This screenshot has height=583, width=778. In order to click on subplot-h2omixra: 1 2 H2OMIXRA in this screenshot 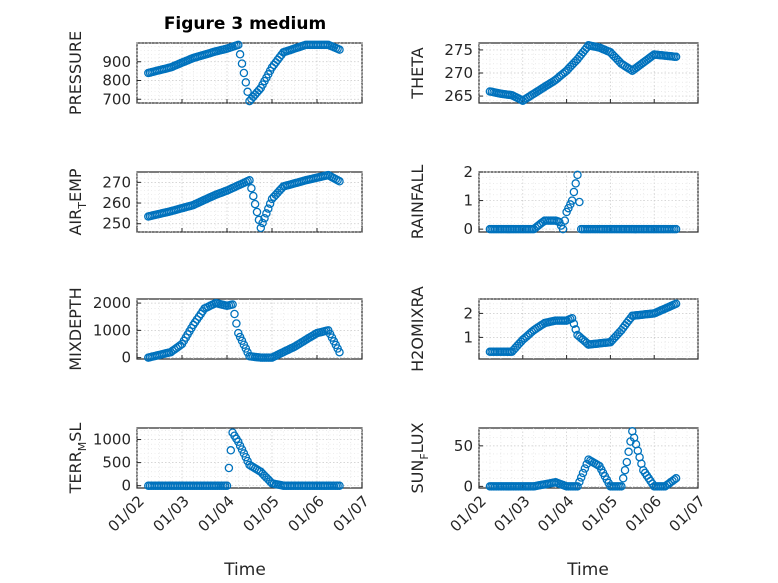, I will do `click(553, 329)`.